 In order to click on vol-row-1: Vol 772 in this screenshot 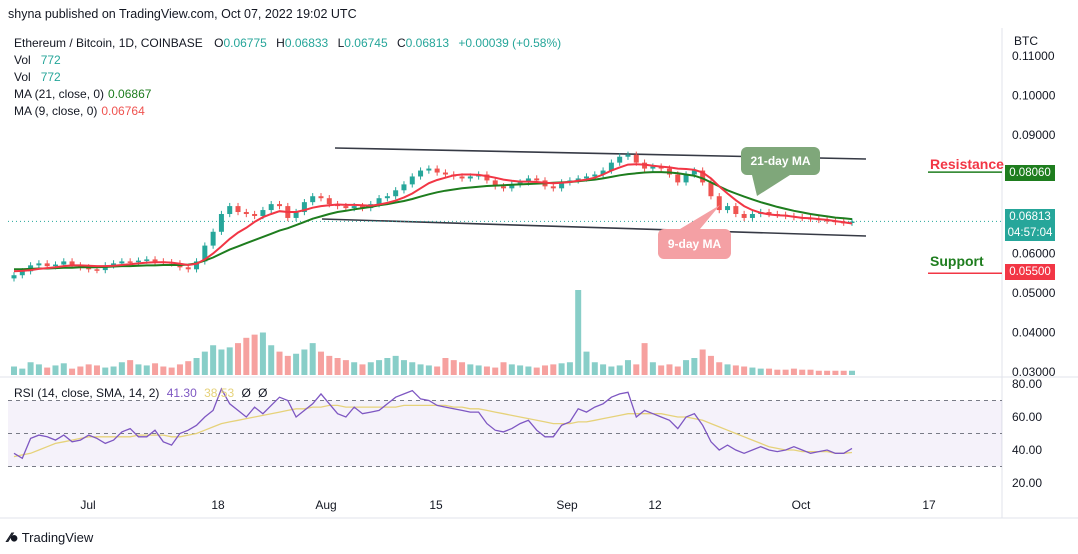, I will do `click(287, 60)`.